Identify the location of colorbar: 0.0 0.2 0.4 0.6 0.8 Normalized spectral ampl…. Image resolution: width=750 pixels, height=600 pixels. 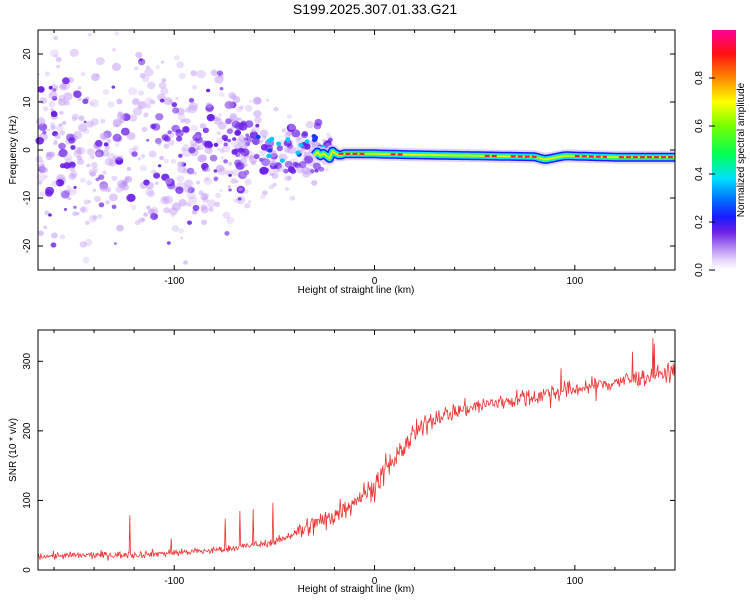
(720, 153).